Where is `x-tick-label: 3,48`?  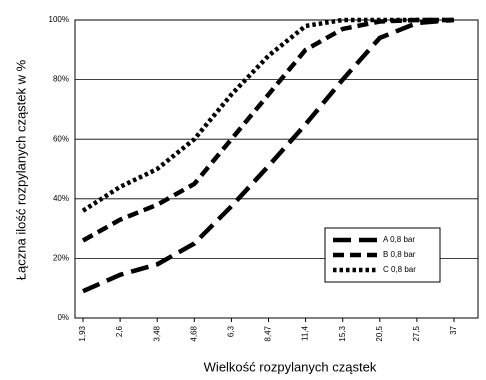
x-tick-label: 3,48 is located at coordinates (156, 333).